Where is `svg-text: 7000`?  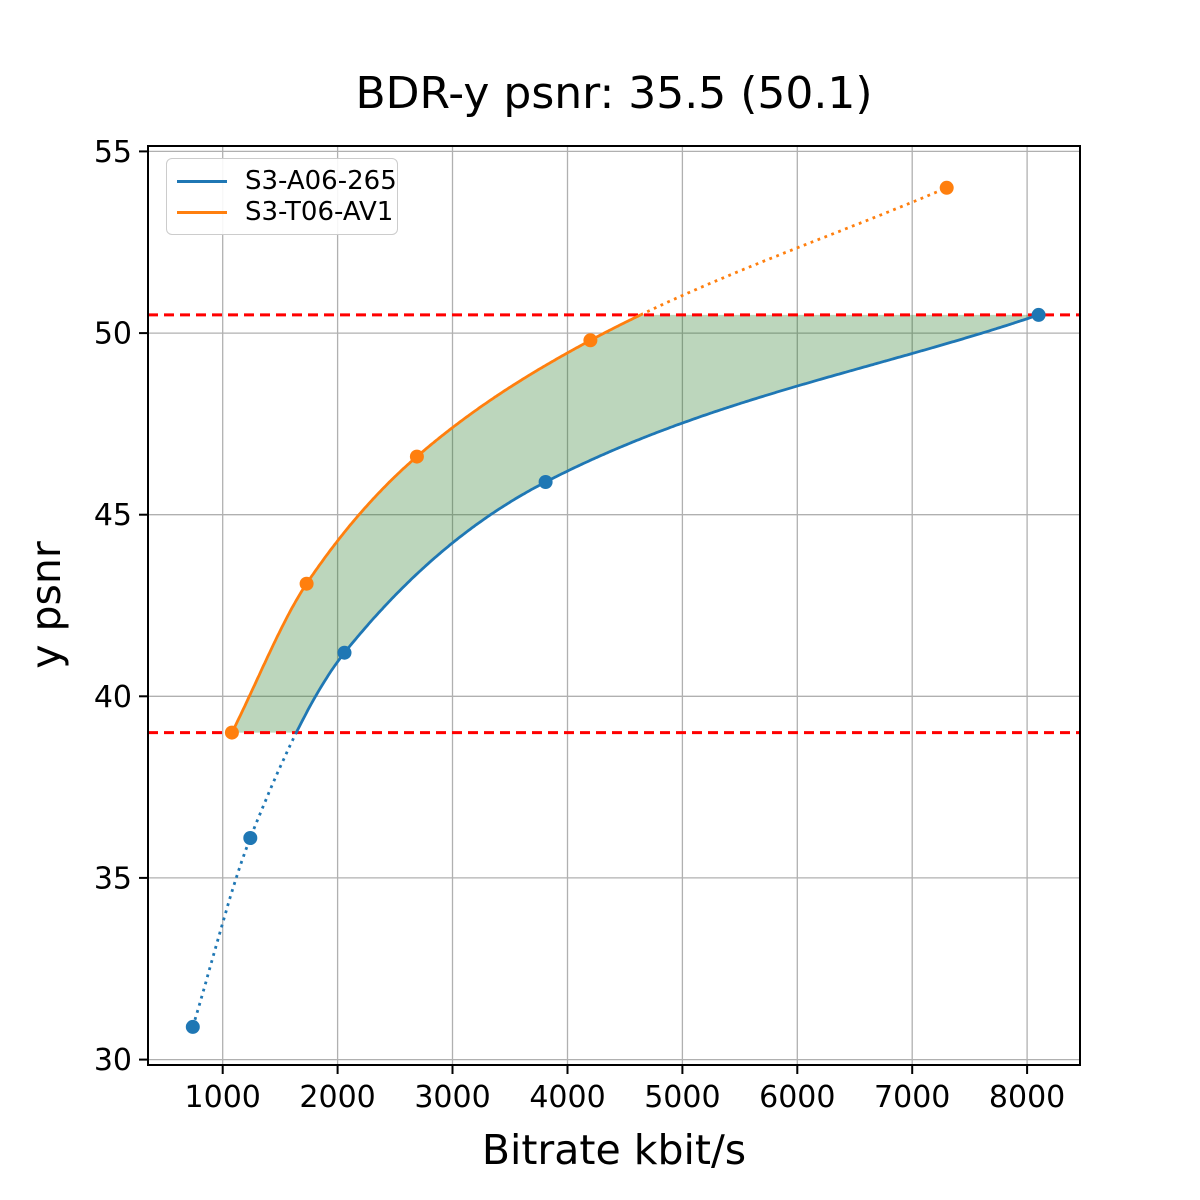 svg-text: 7000 is located at coordinates (912, 1097).